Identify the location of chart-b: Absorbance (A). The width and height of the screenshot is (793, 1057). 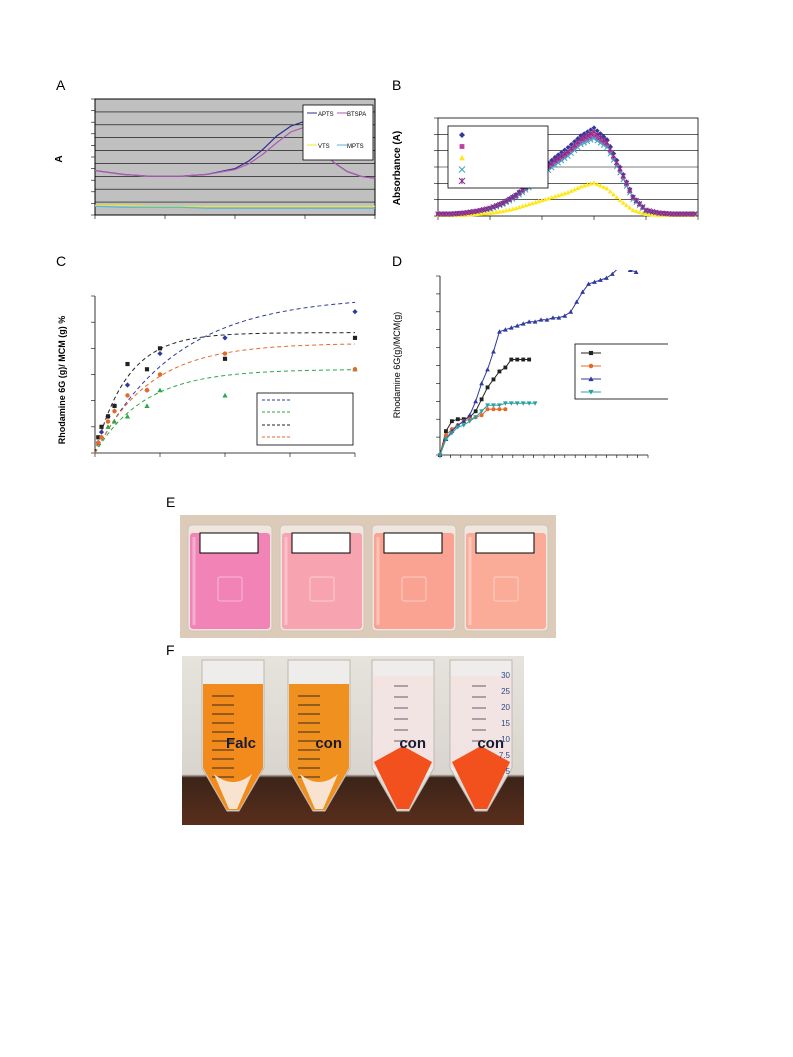
(545, 168).